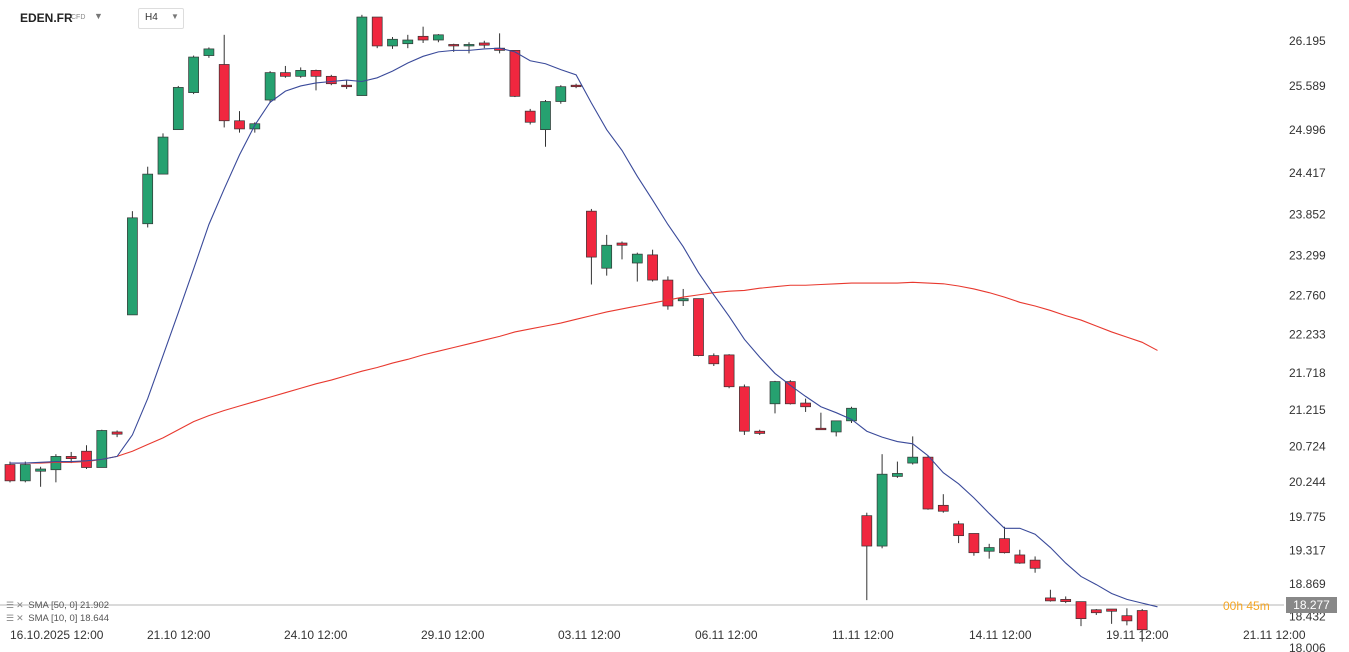  I want to click on y-tick-label: 18.006, so click(1307, 646).